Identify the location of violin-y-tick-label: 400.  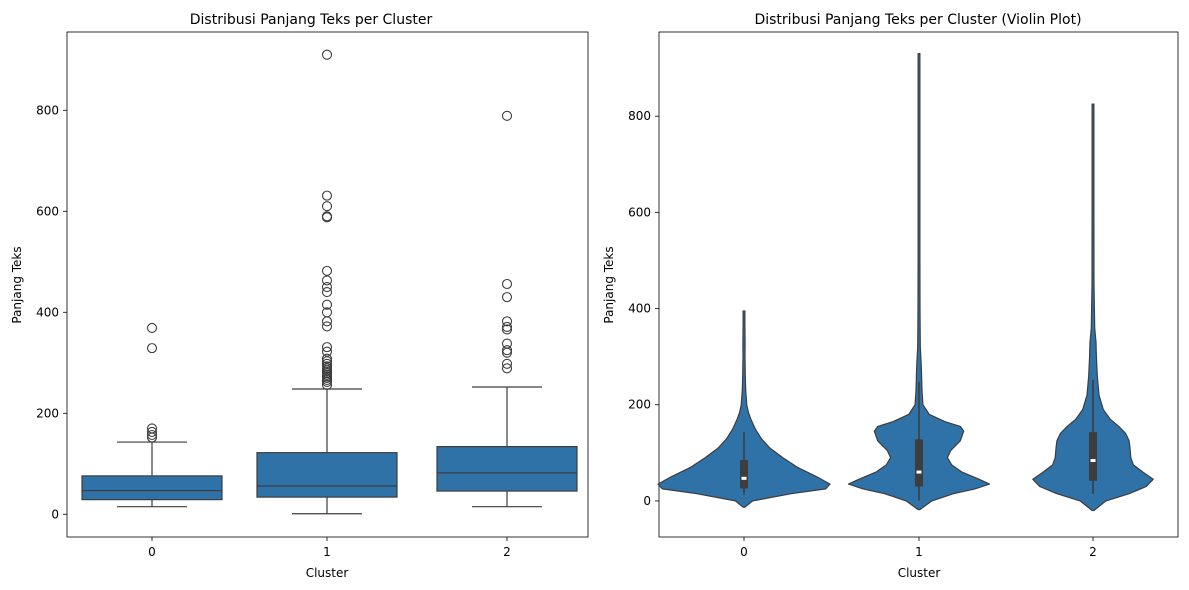
(639, 309).